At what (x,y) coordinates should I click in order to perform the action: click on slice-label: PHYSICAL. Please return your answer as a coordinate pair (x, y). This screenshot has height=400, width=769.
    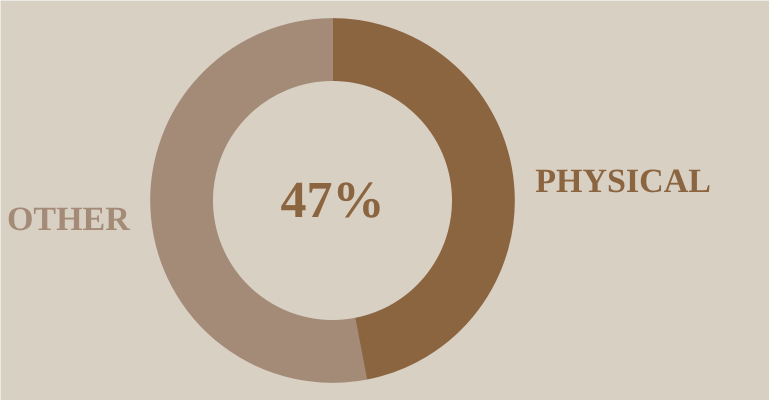
    Looking at the image, I should click on (623, 181).